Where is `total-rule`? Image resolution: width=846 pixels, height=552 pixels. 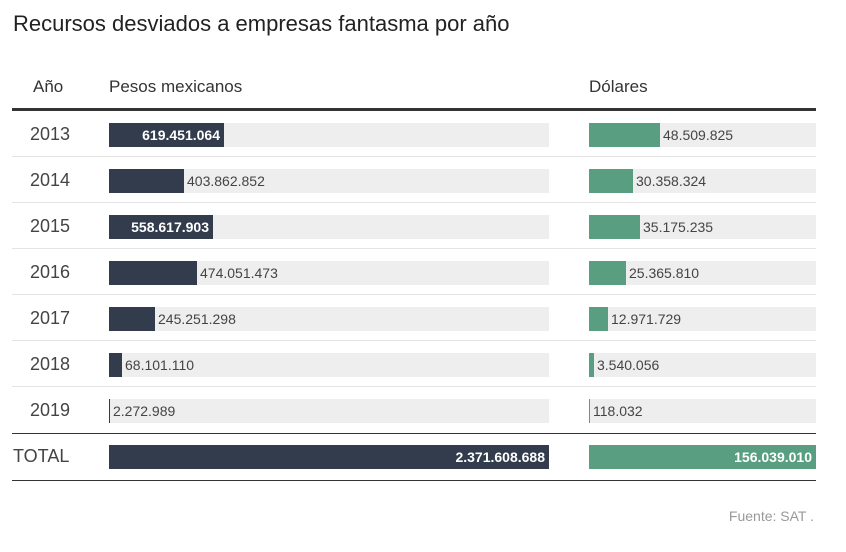 total-rule is located at coordinates (414, 433).